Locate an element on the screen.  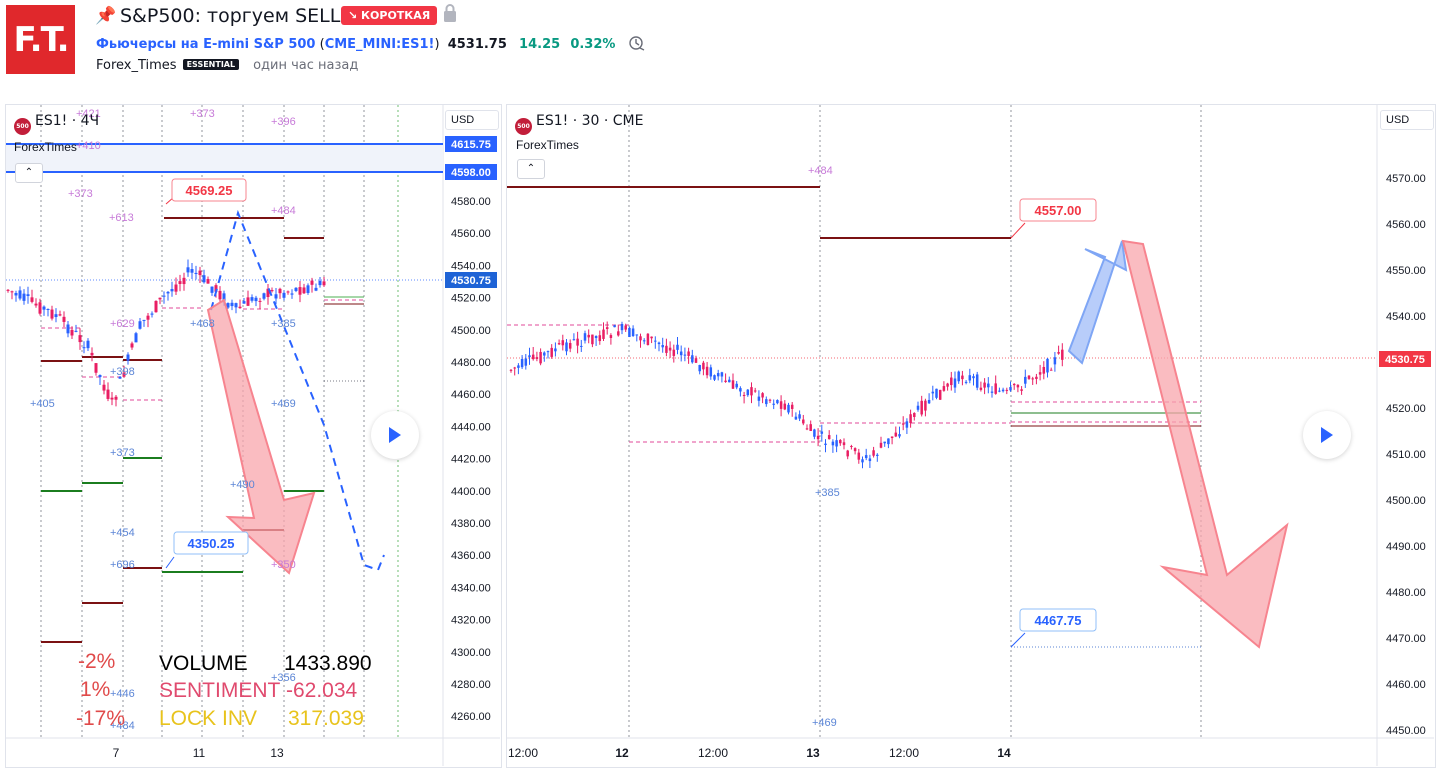
level-label: +613 is located at coordinates (121, 218).